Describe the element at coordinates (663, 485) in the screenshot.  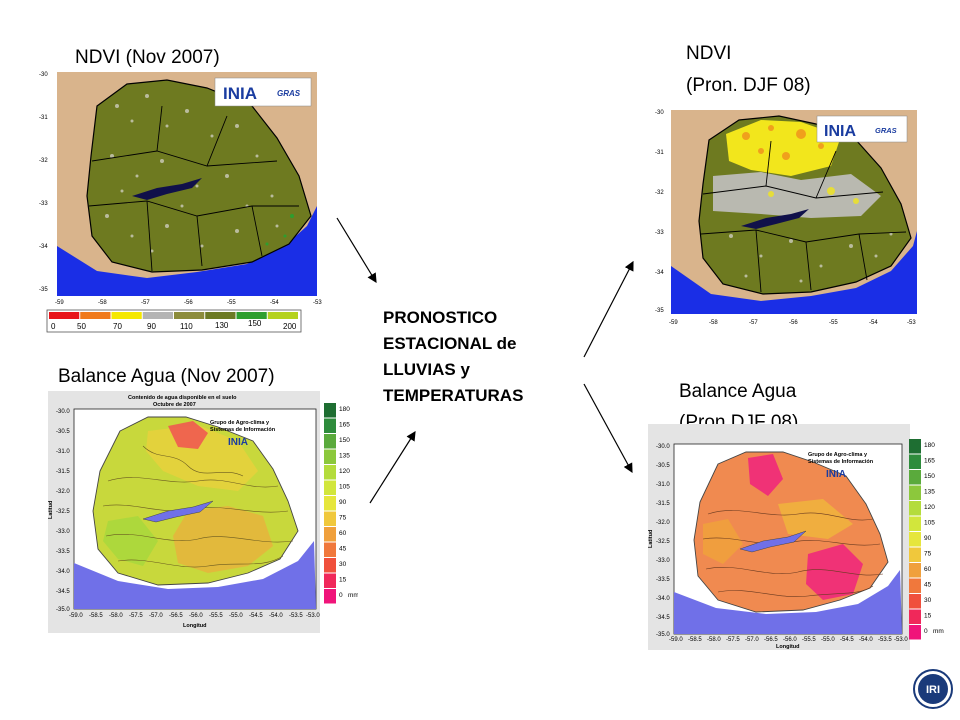
I see `lat-tick: -31.0` at that location.